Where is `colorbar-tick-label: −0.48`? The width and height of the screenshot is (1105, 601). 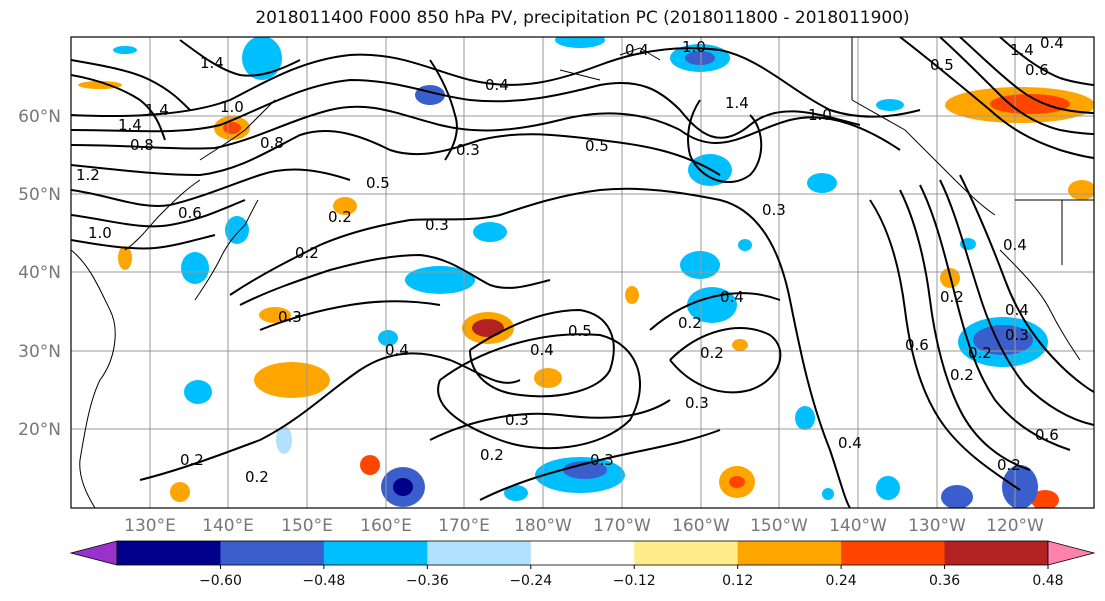 colorbar-tick-label: −0.48 is located at coordinates (323, 581).